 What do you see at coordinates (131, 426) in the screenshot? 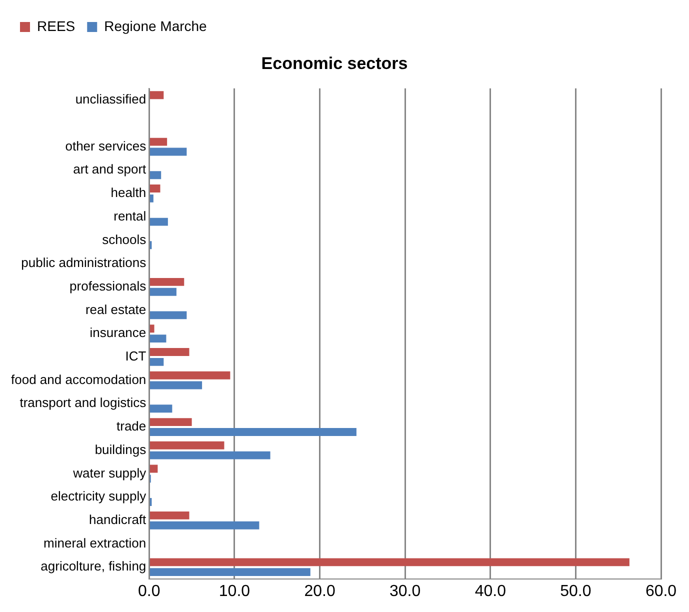
I see `y-tick-label: trade` at bounding box center [131, 426].